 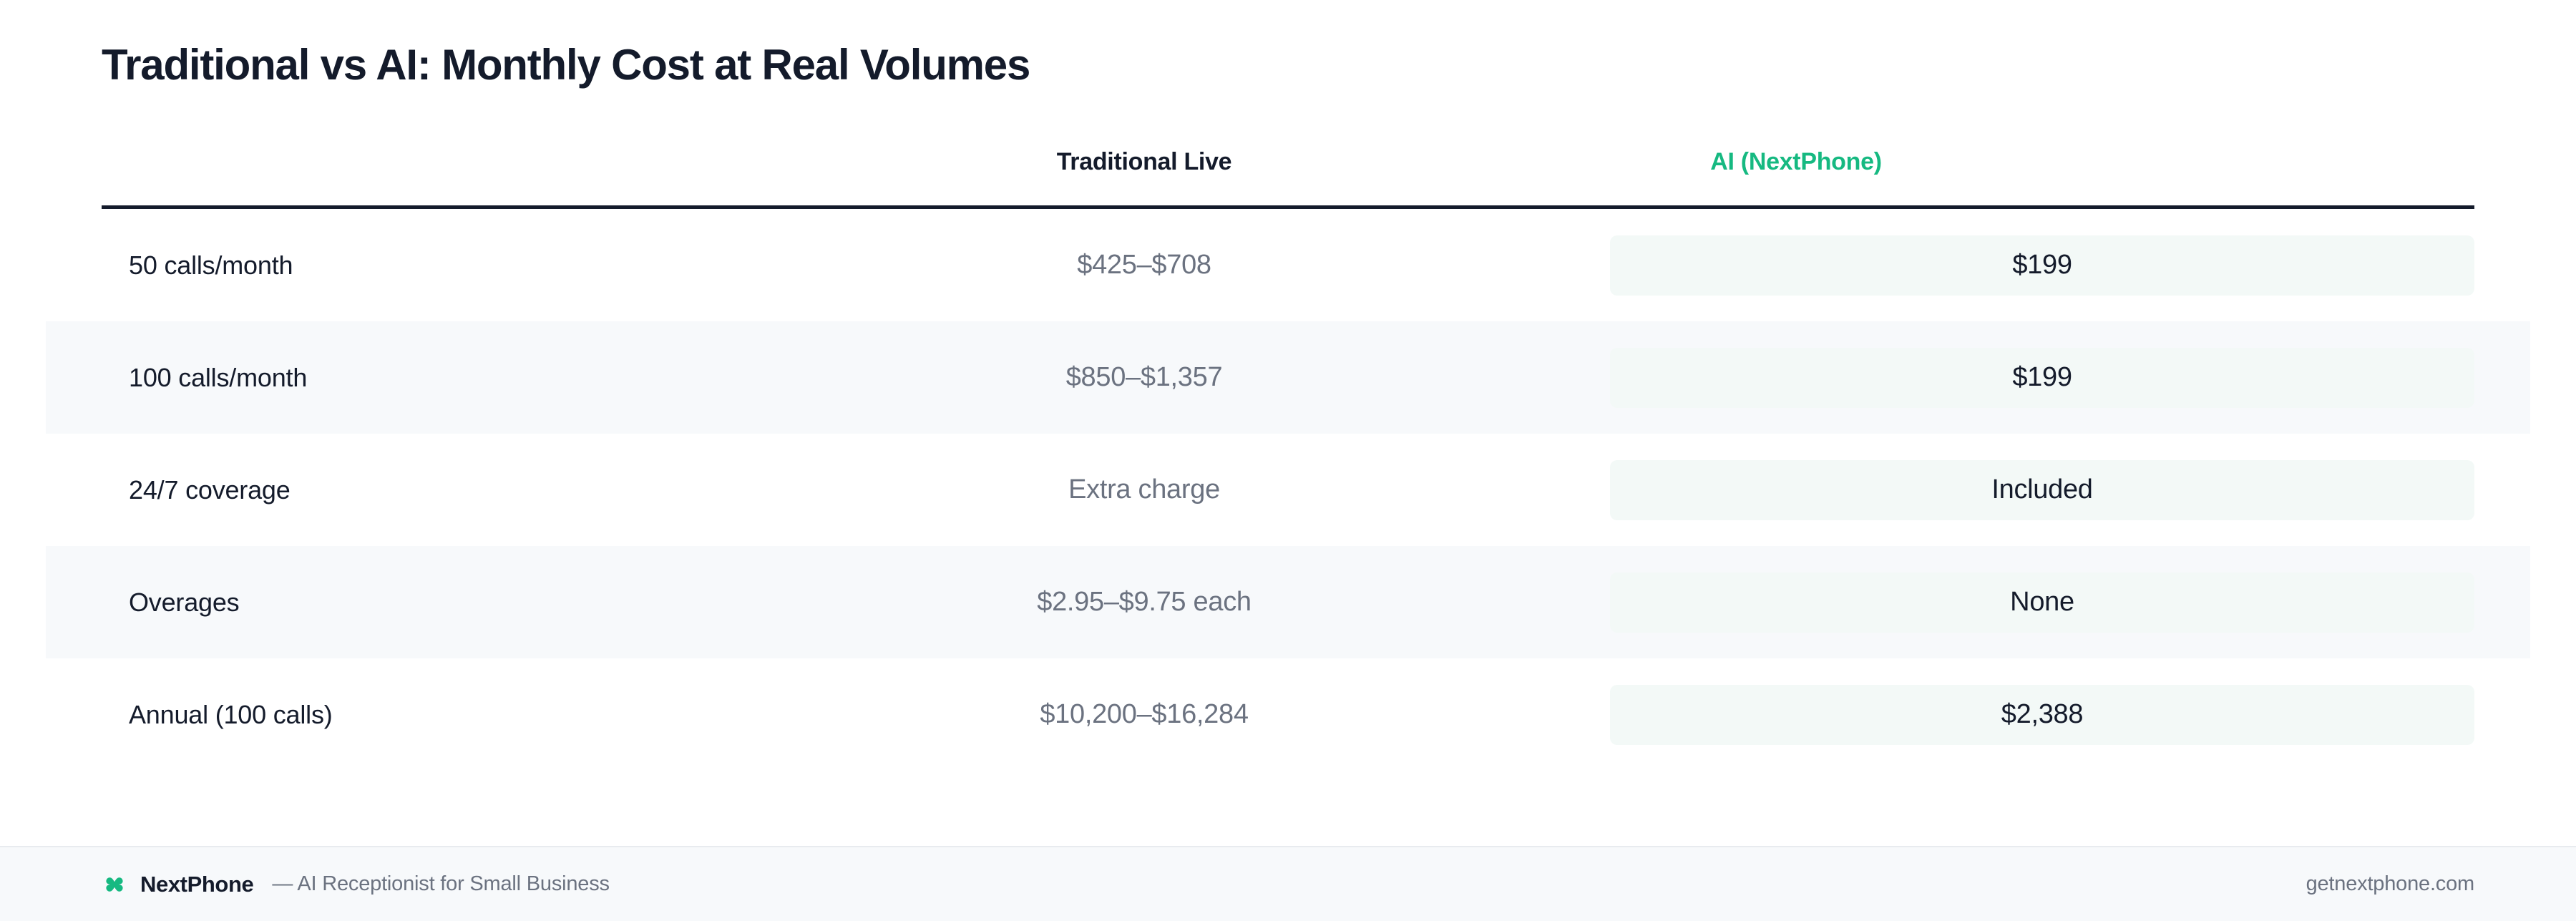 I want to click on column-header-traditional: Traditional Live, so click(x=1144, y=161).